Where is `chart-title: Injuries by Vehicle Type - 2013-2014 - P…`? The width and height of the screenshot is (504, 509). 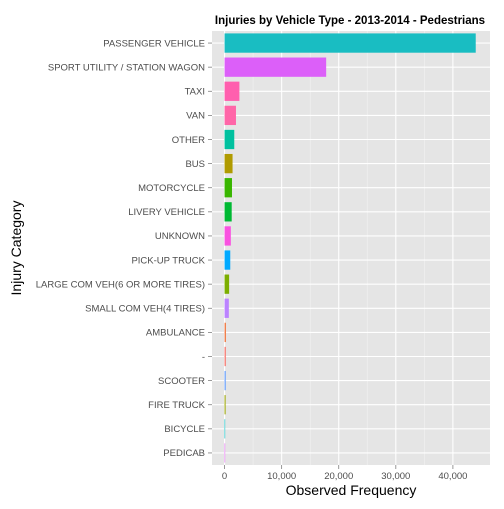 chart-title: Injuries by Vehicle Type - 2013-2014 - P… is located at coordinates (350, 21).